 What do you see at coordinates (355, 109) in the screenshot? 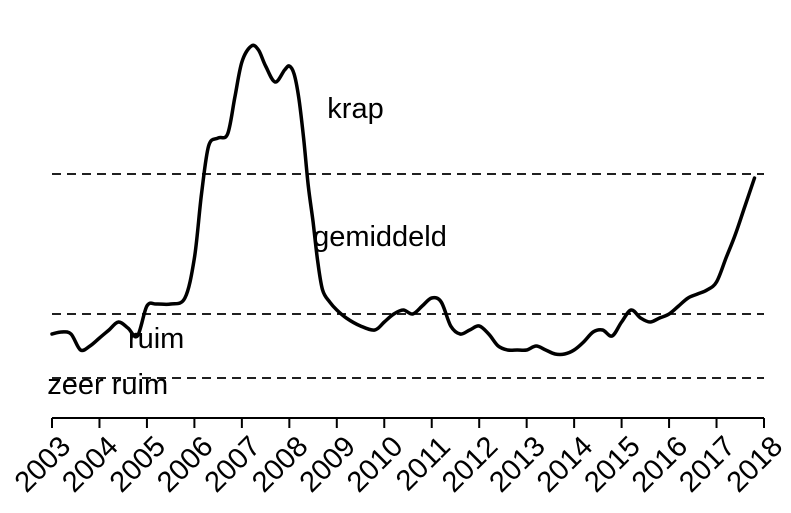
I see `zone-label: krap` at bounding box center [355, 109].